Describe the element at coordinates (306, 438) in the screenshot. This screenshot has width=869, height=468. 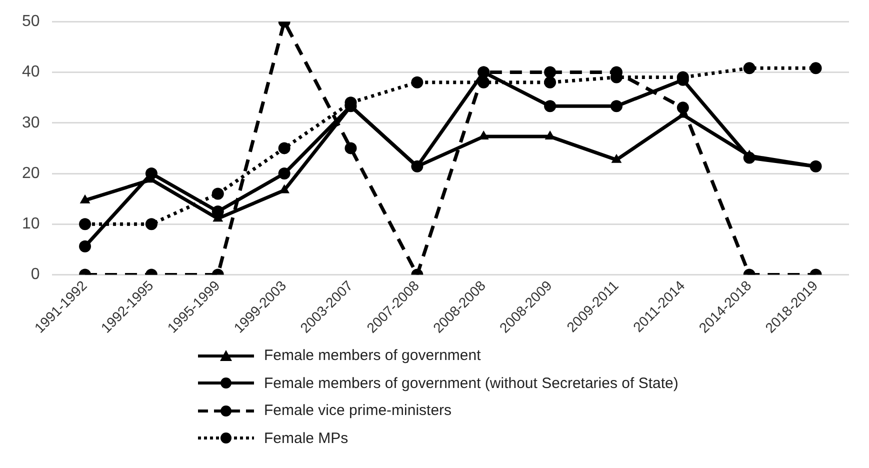
I see `legend-label: Female MPs` at that location.